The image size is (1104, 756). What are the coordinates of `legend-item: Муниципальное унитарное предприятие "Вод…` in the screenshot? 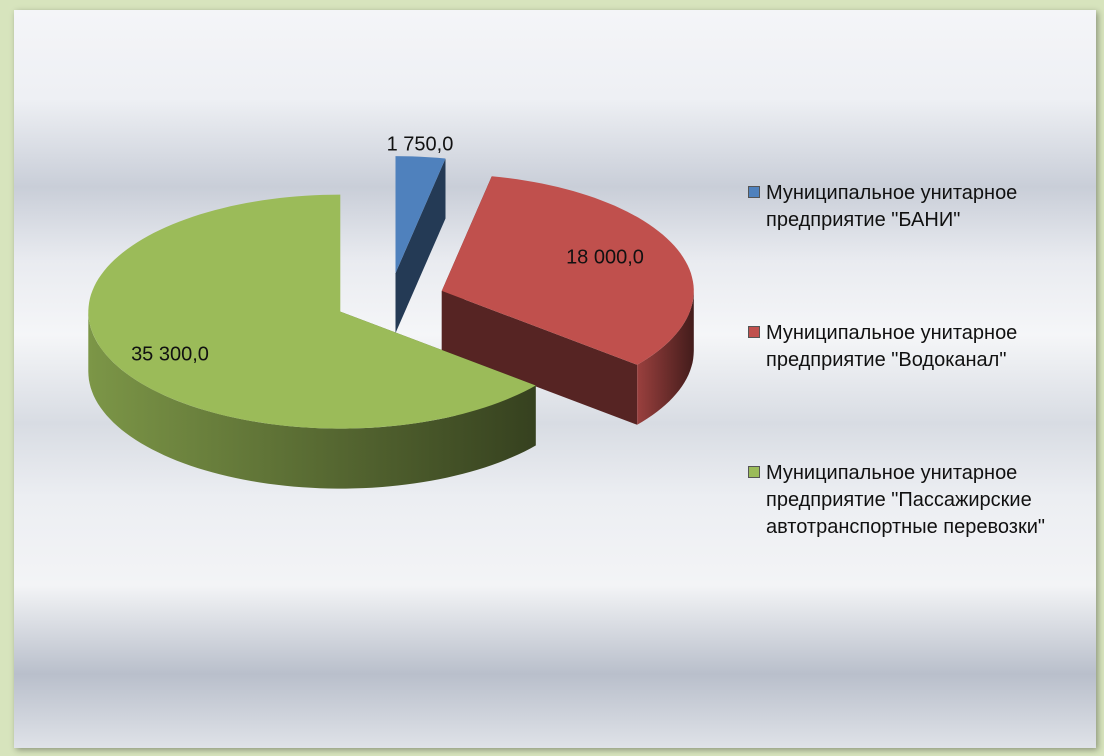 It's located at (918, 347).